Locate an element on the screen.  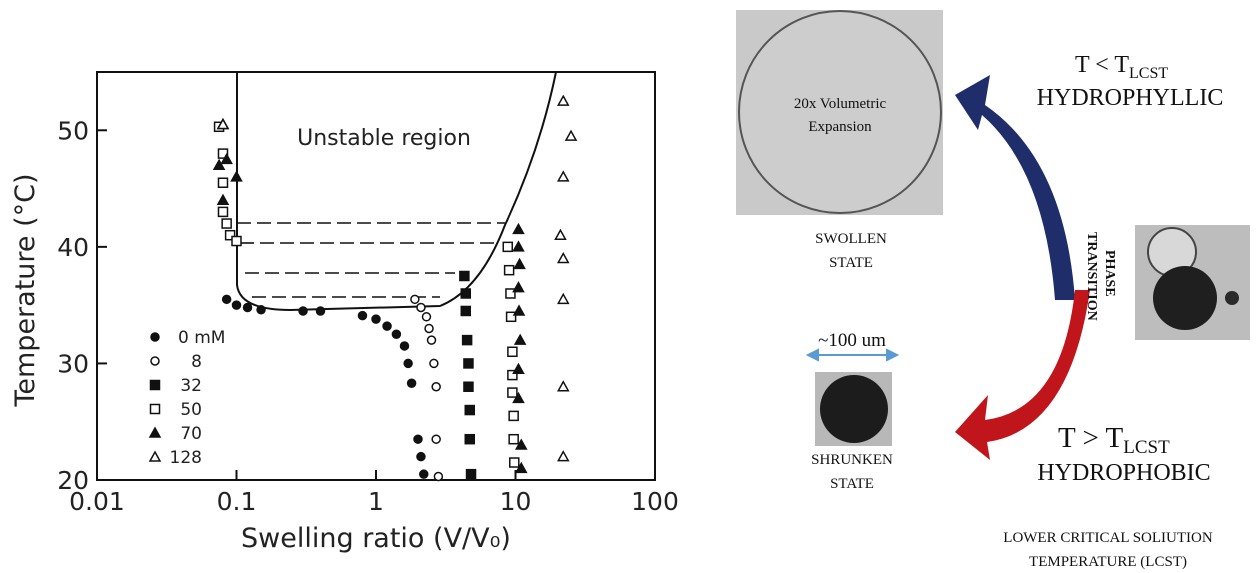
legend-label: 8 is located at coordinates (196, 362).